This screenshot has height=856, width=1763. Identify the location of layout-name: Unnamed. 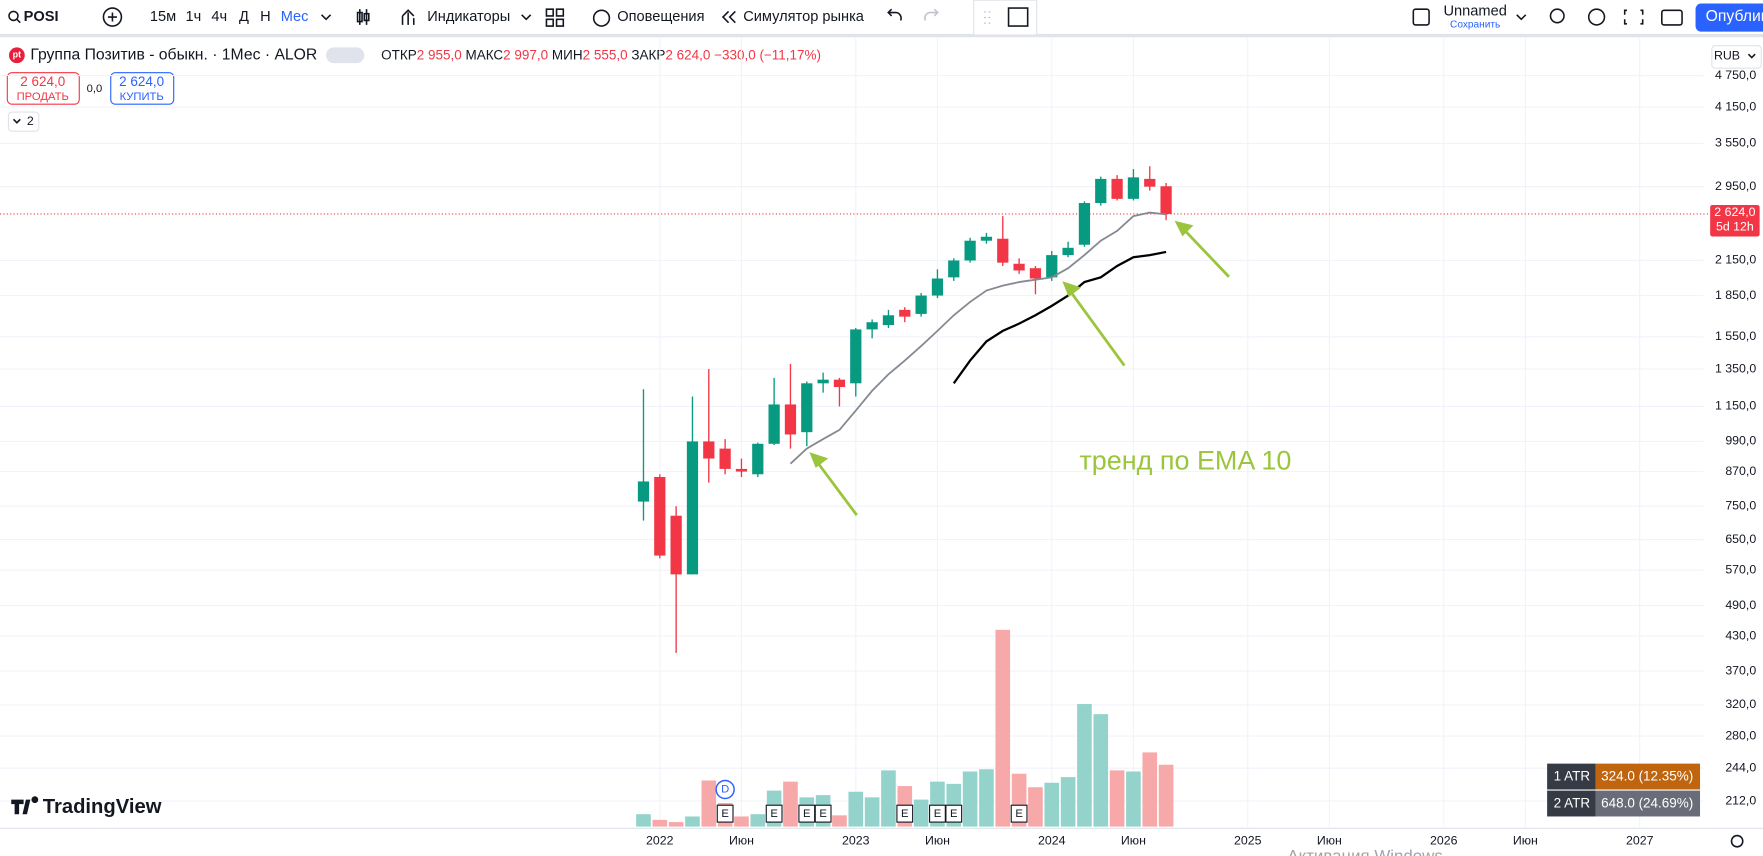
(1474, 11).